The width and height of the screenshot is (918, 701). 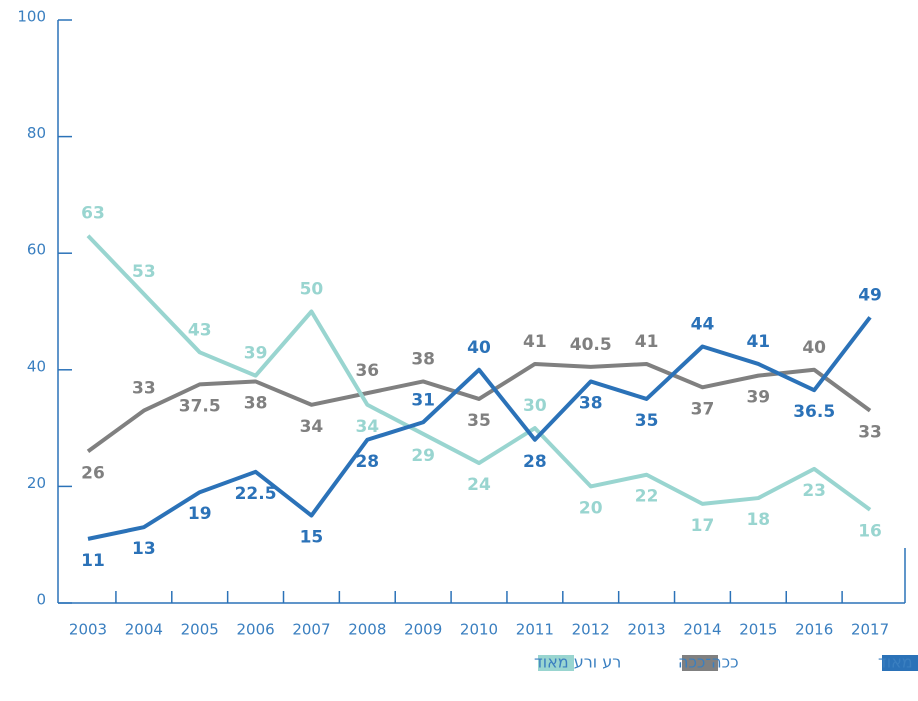 I want to click on value-label: 44, so click(x=703, y=324).